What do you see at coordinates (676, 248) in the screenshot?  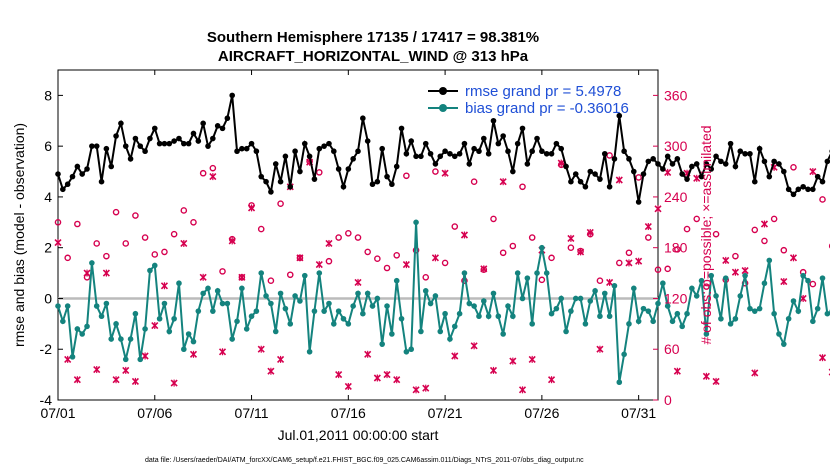 I see `y2-tick-label: 180` at bounding box center [676, 248].